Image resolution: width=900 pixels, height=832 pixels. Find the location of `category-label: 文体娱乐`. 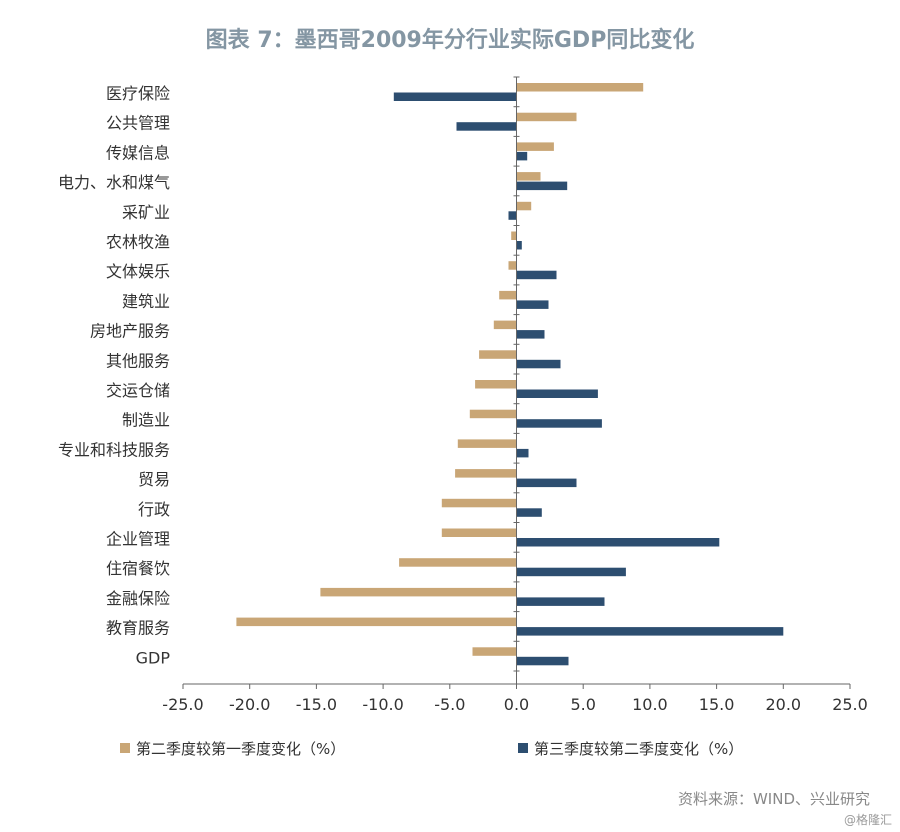

category-label: 文体娱乐 is located at coordinates (138, 271).